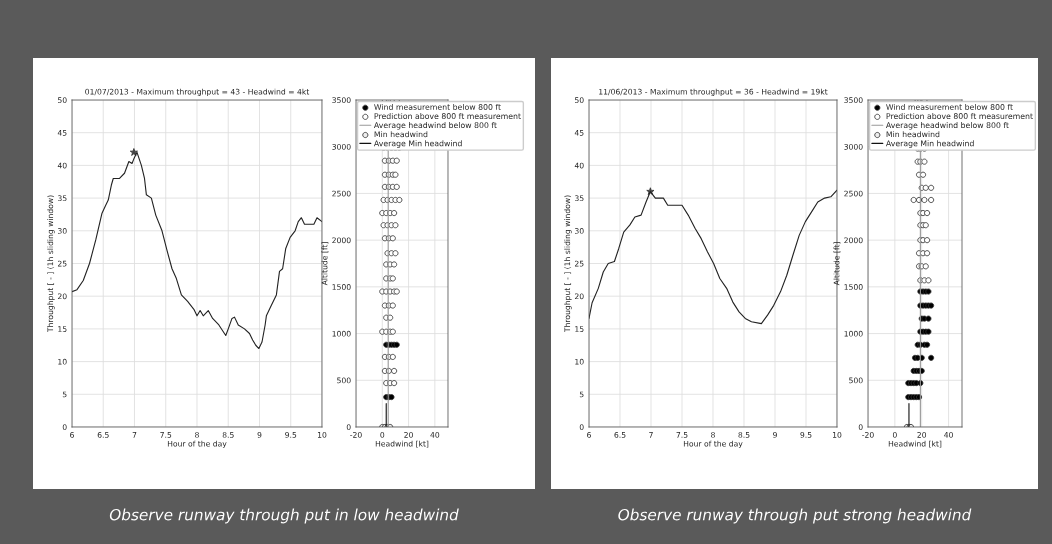  I want to click on text: Observe runway through put in low headwind, so click(284, 516).